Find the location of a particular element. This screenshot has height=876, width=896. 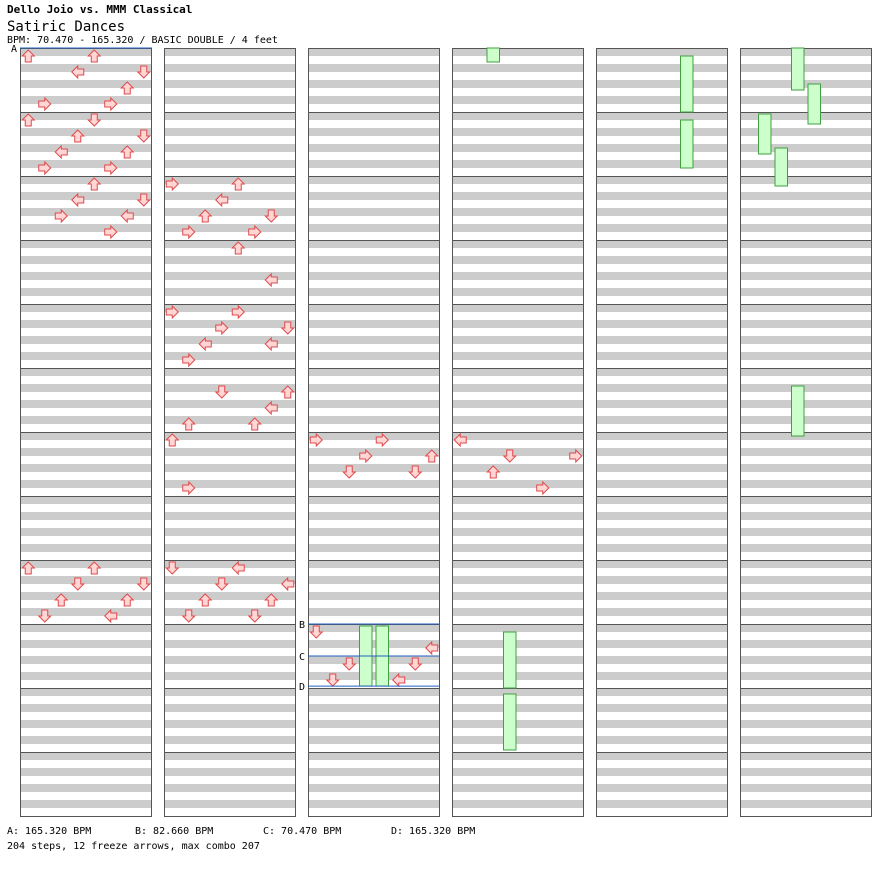

bpm-a: A: 165.320 BPM is located at coordinates (49, 831).